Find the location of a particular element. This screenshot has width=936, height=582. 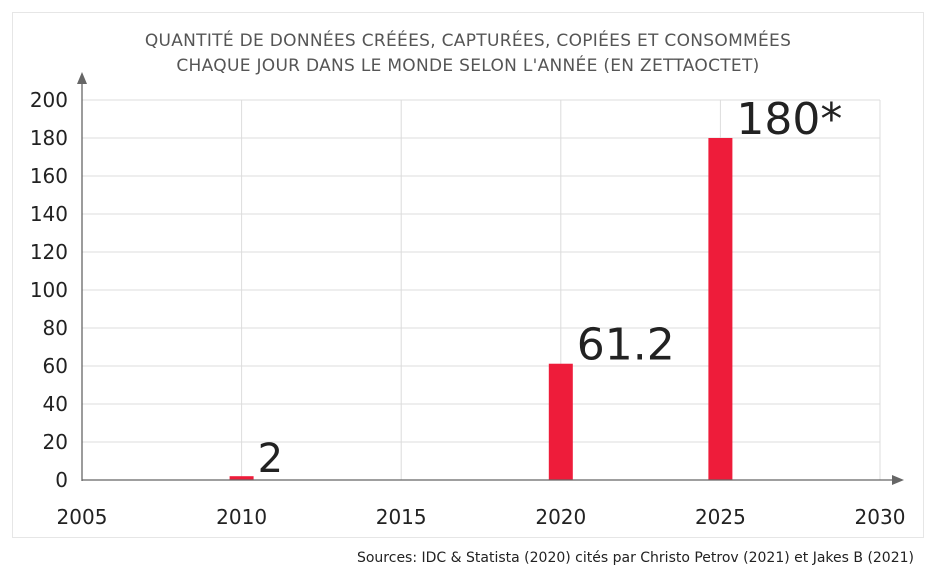

data-label-2020: 61.2 is located at coordinates (626, 345).